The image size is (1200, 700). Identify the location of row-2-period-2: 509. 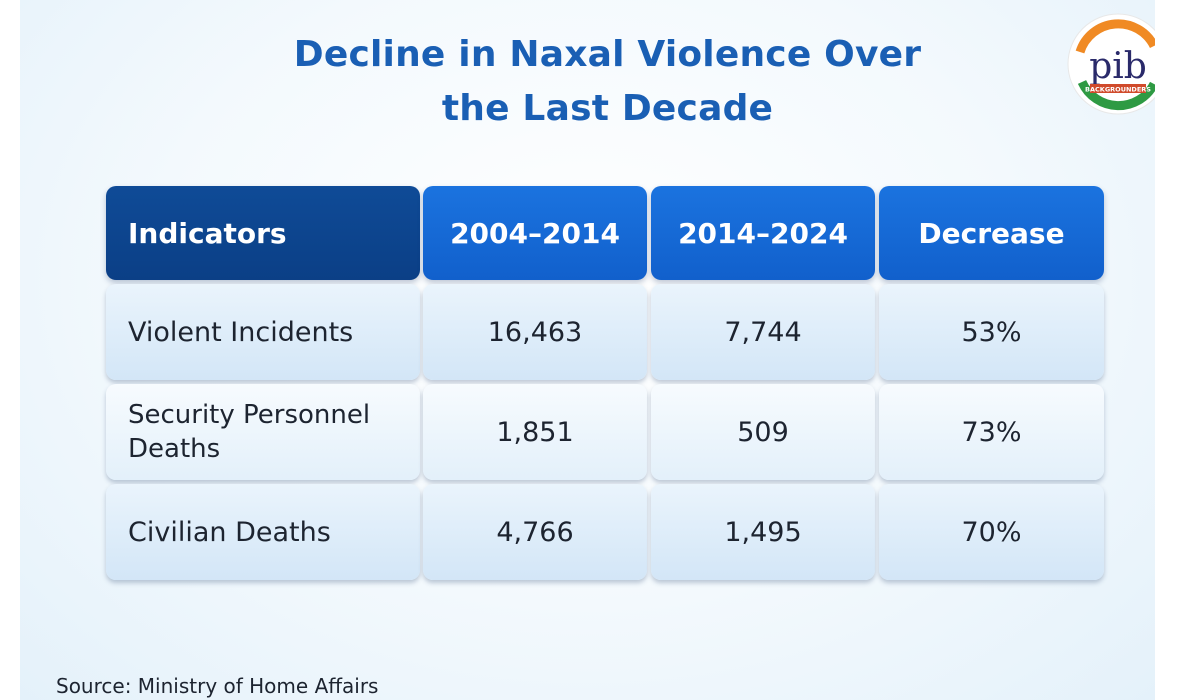
(763, 432).